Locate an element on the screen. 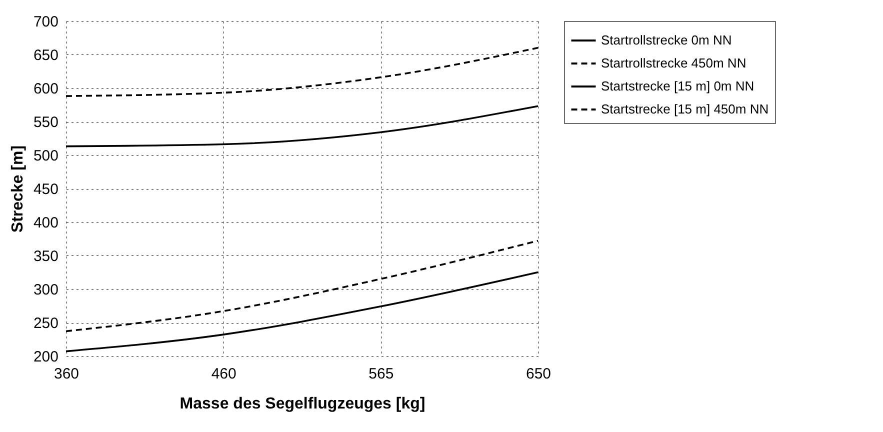 This screenshot has width=883, height=432. legend-label: Startrollstrecke 450m NN is located at coordinates (673, 63).